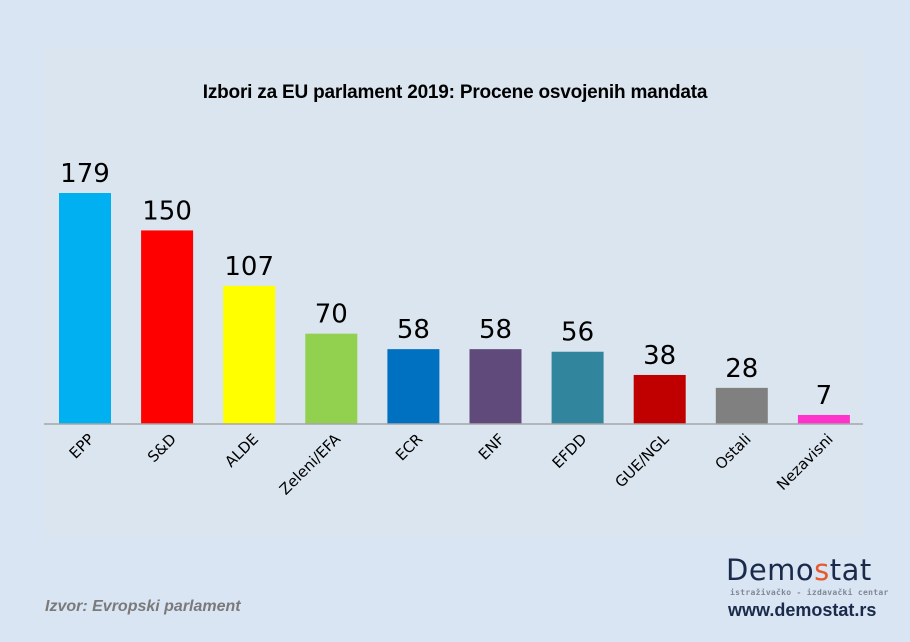  Describe the element at coordinates (770, 570) in the screenshot. I see `logo-prefix: Demo` at that location.